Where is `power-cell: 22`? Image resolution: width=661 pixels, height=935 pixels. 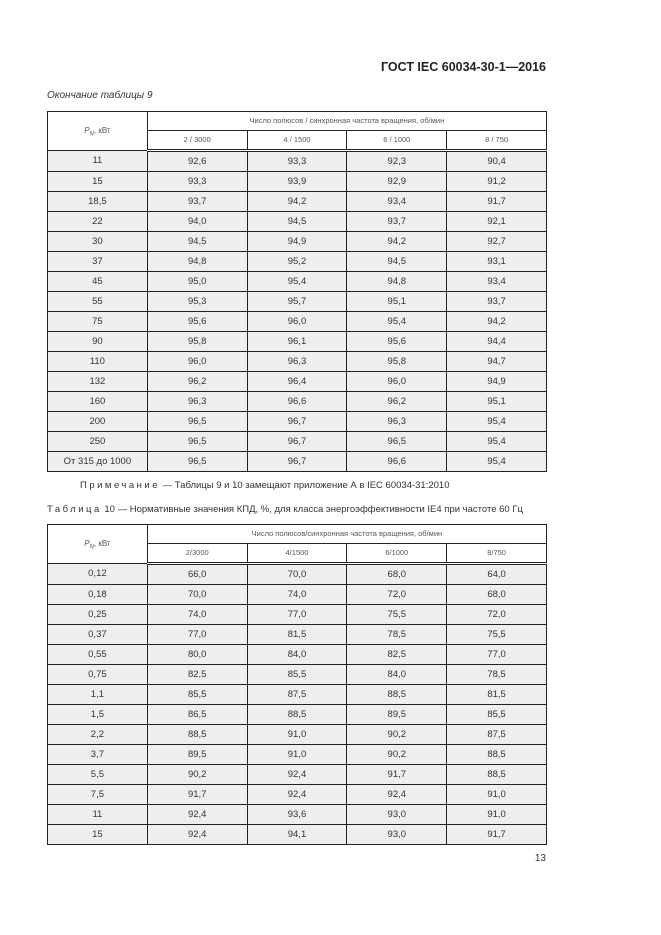 power-cell: 22 is located at coordinates (97, 221).